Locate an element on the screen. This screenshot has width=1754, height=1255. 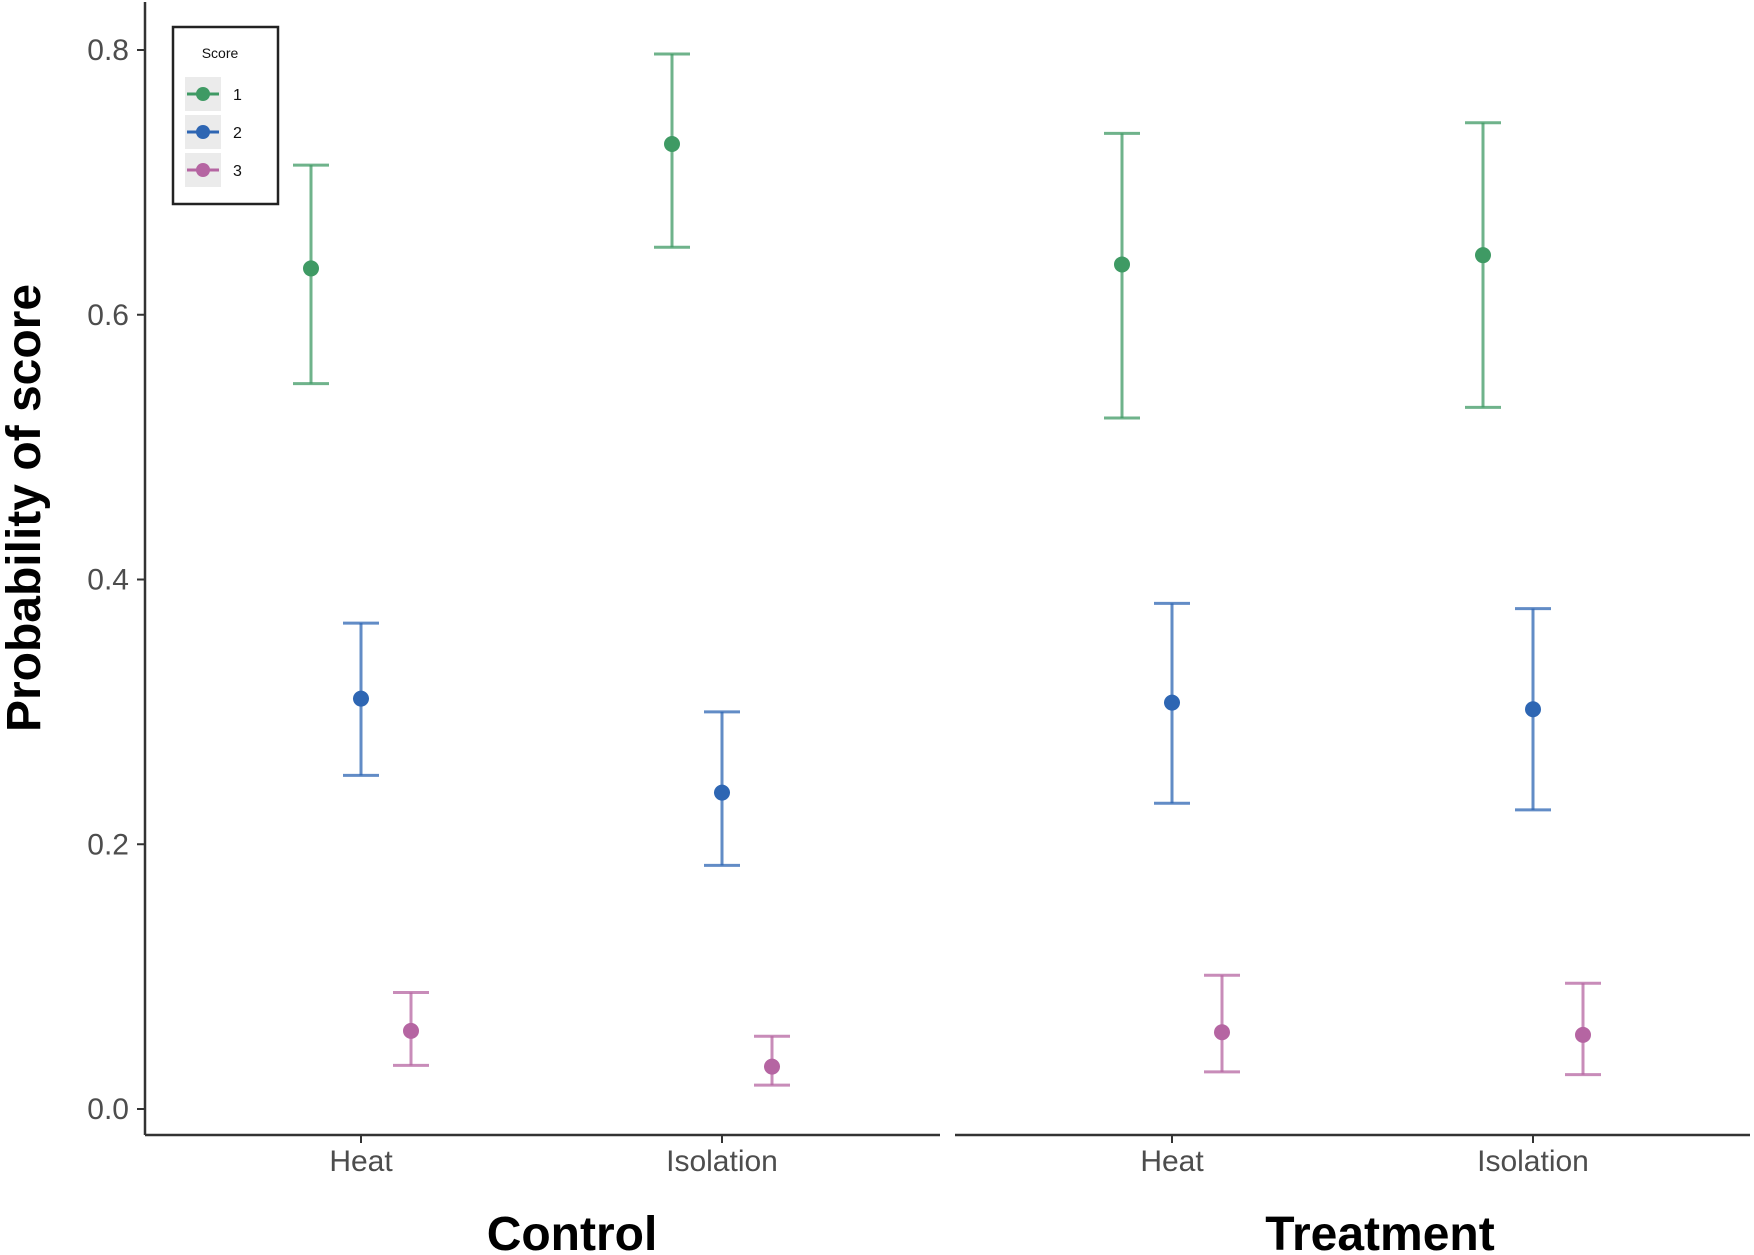
panel-title: Control is located at coordinates (572, 1231).